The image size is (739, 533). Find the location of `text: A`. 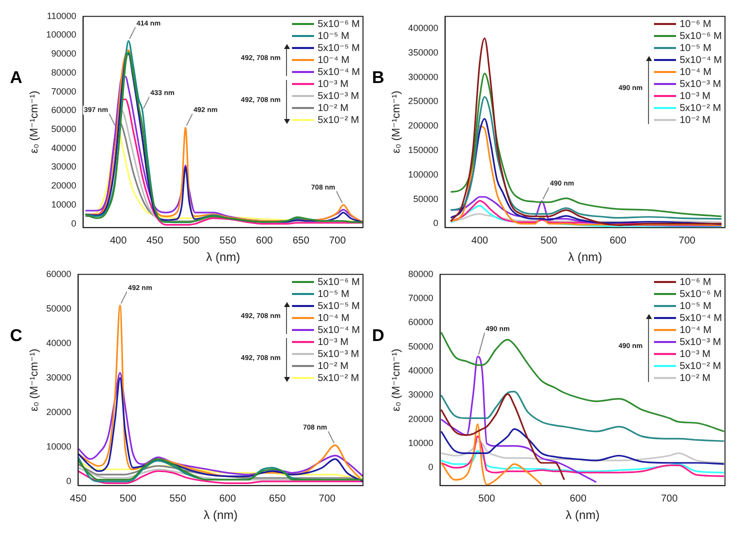

text: A is located at coordinates (16, 78).